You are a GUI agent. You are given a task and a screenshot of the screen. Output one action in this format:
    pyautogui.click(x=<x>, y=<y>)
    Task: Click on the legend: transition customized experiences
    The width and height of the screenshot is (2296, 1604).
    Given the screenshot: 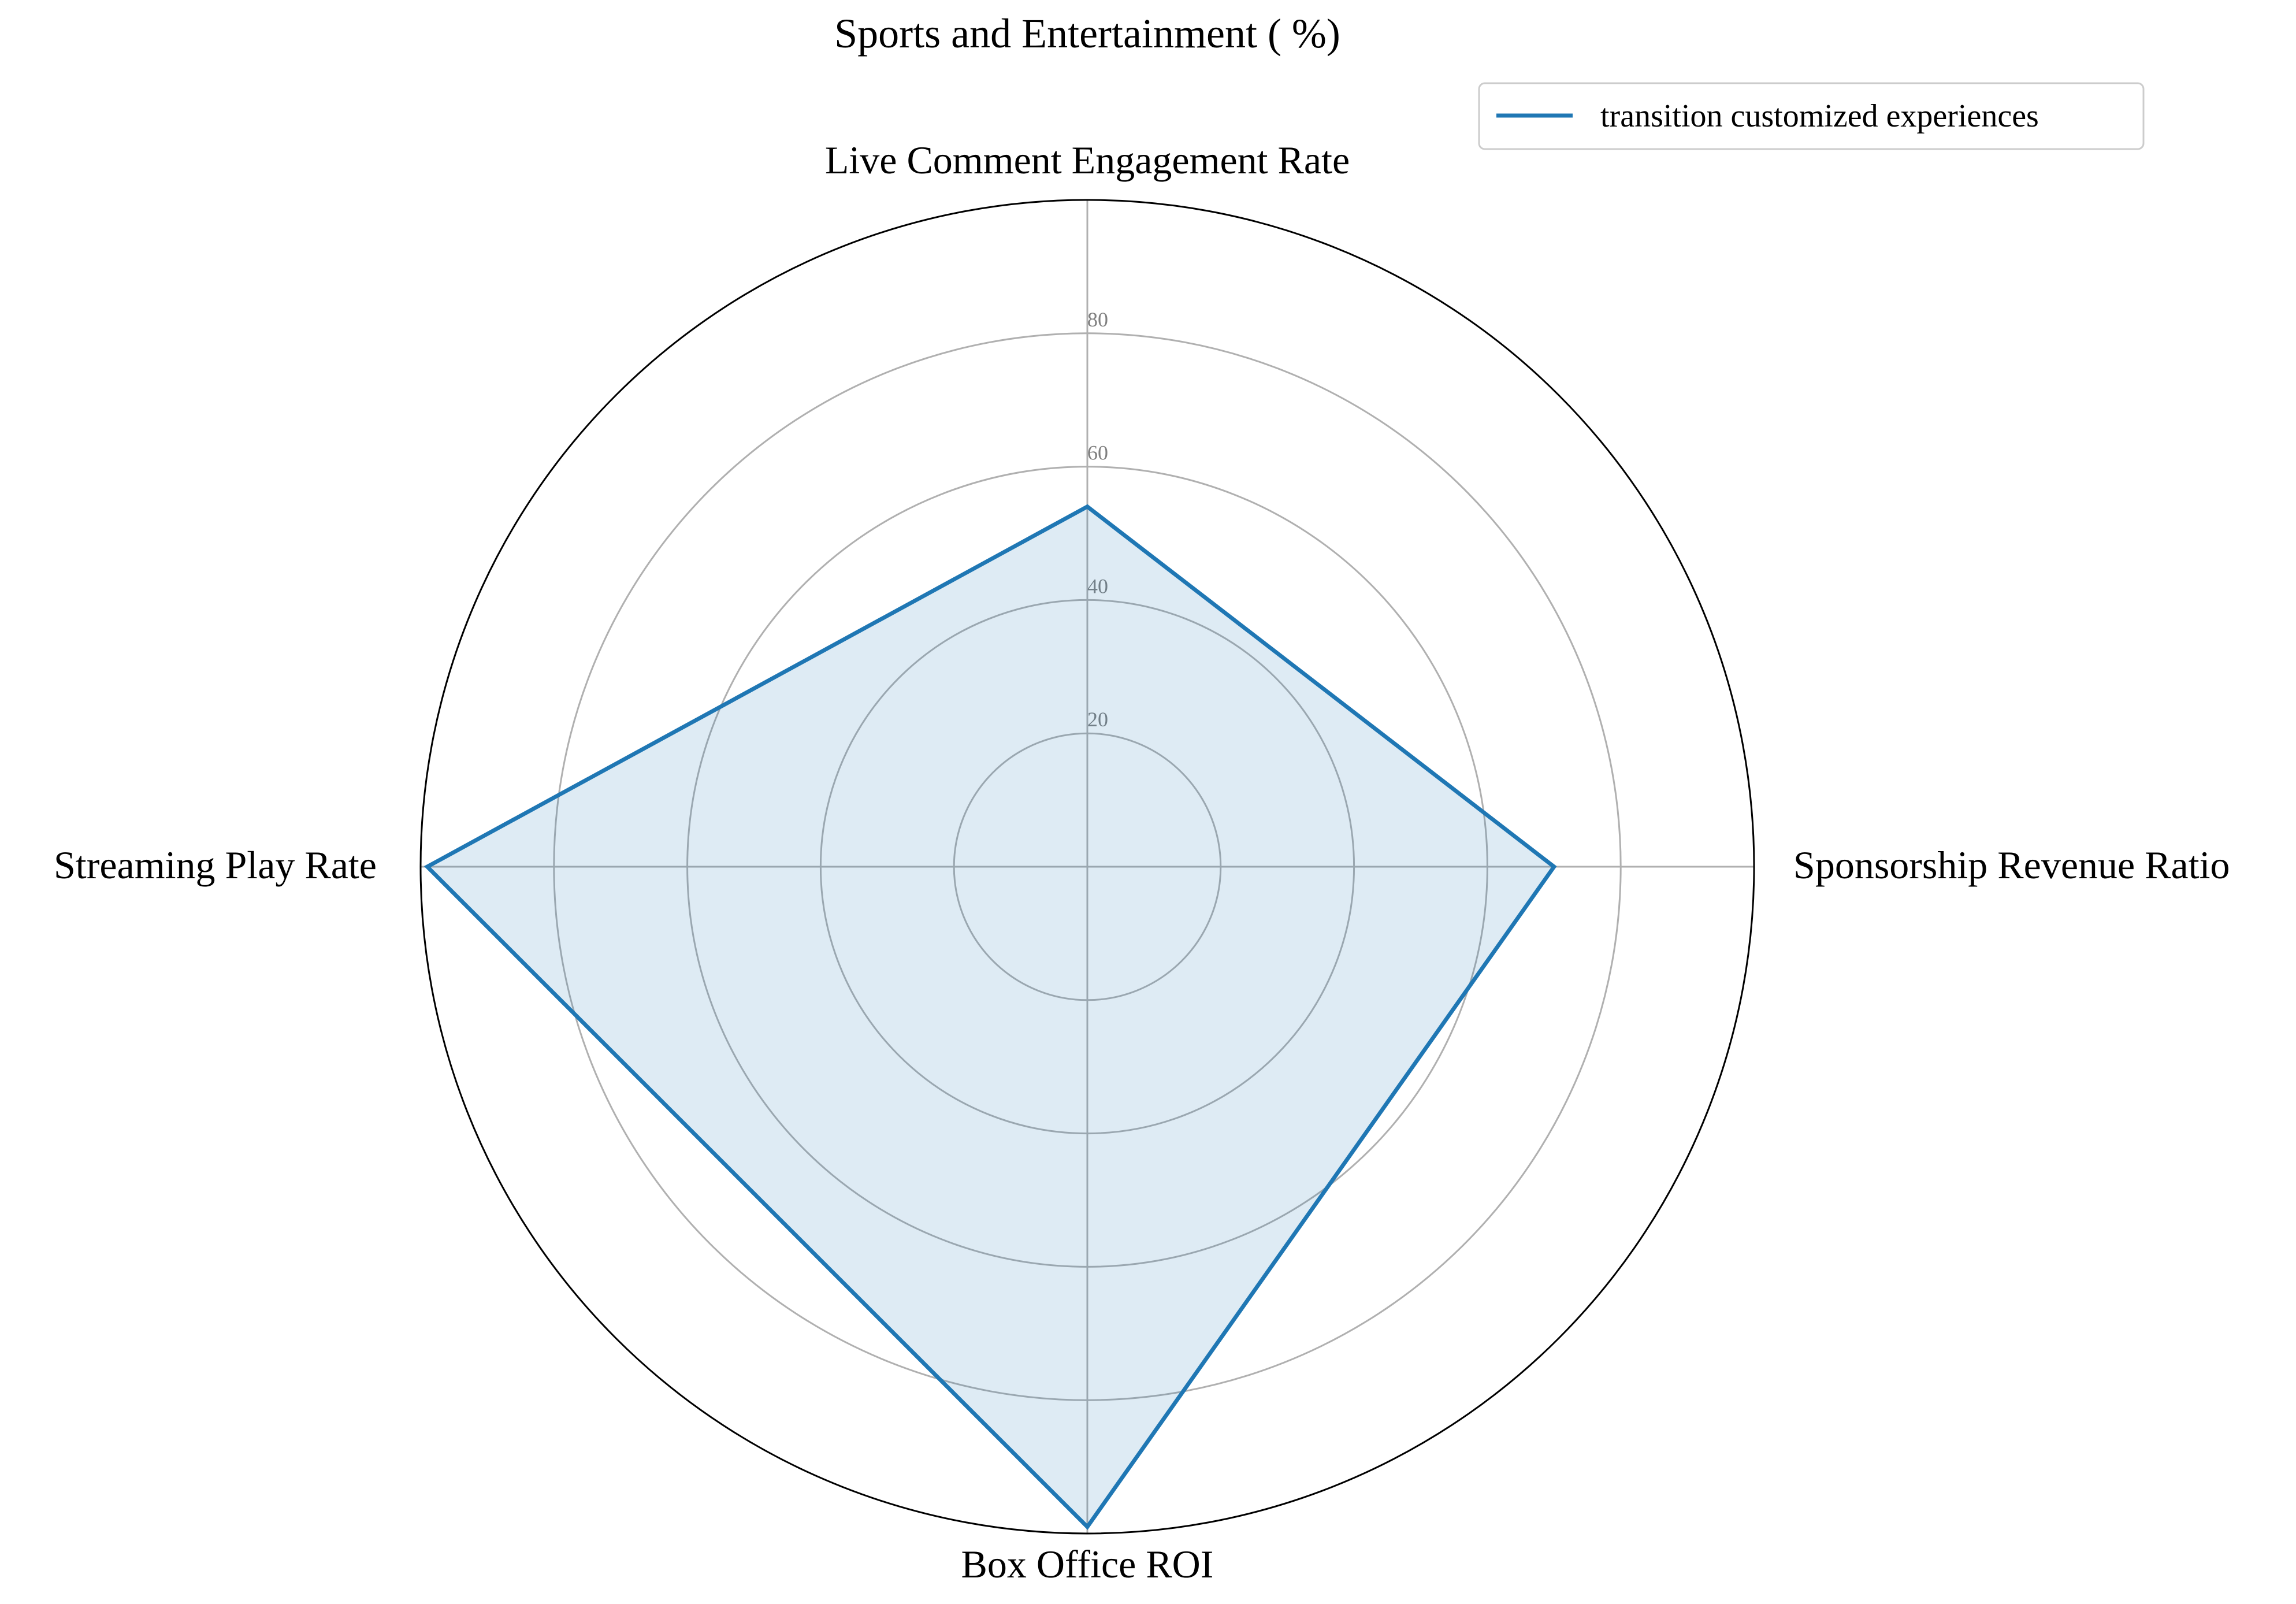 What is the action you would take?
    pyautogui.click(x=1811, y=116)
    